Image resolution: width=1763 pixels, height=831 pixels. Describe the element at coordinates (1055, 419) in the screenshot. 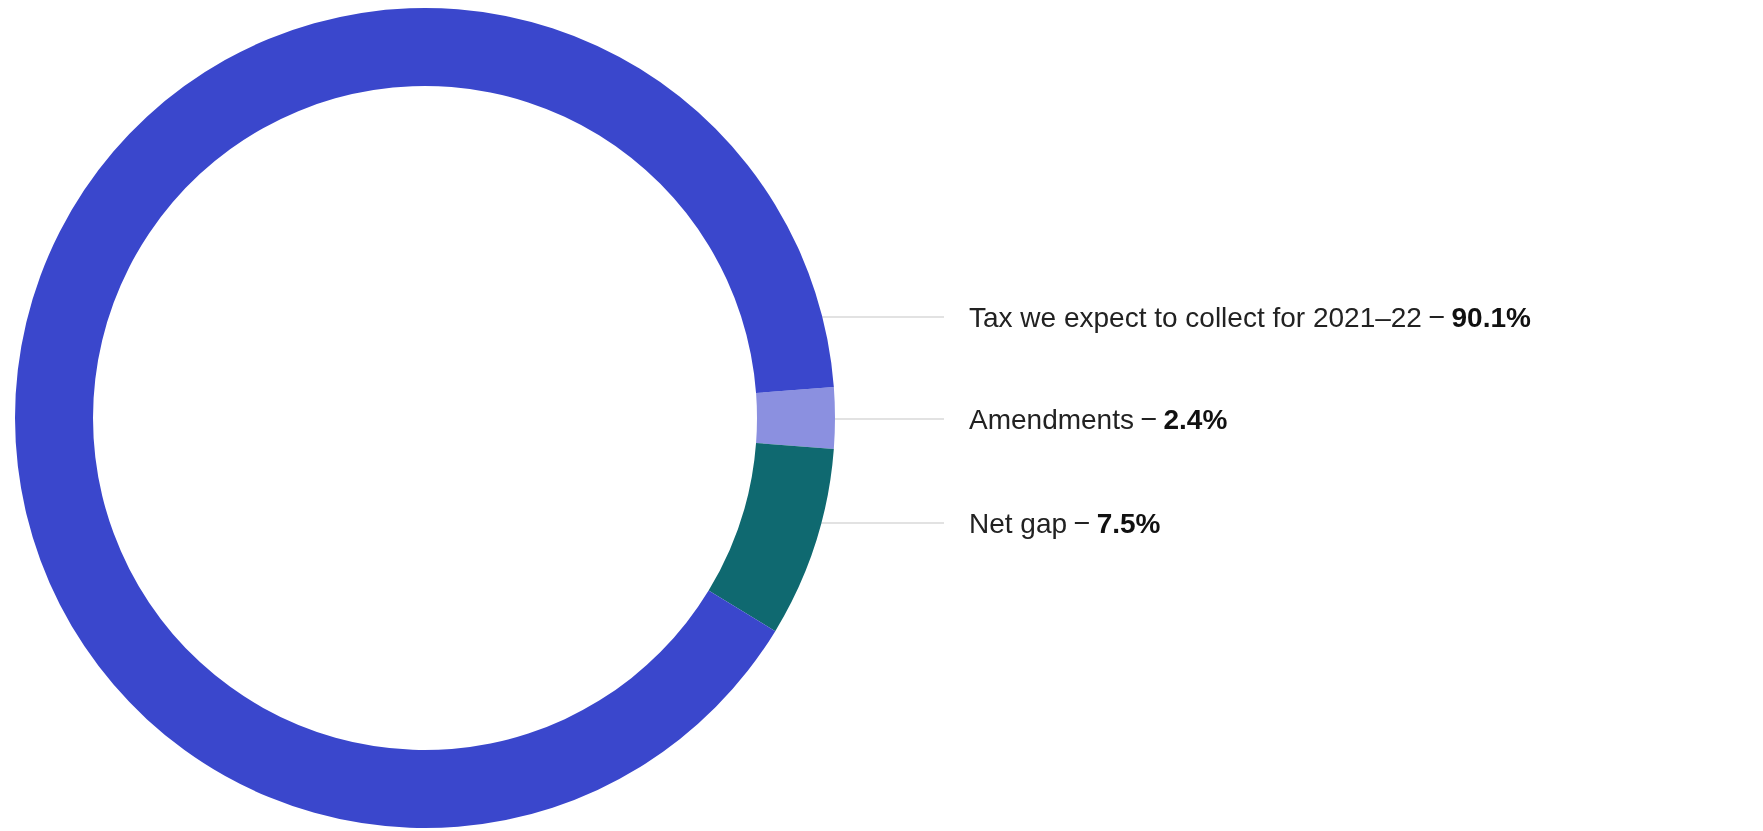

I see `slice-label: Amendments` at that location.